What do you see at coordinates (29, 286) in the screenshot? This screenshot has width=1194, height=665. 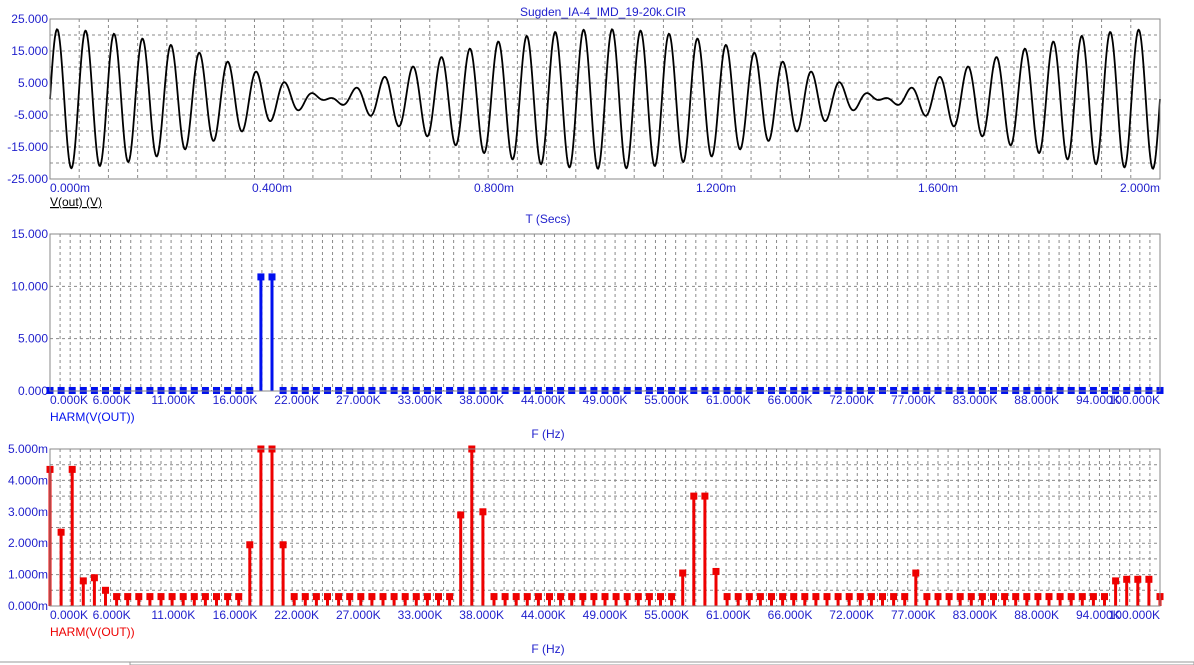 I see `y-tick-label: 10.000` at bounding box center [29, 286].